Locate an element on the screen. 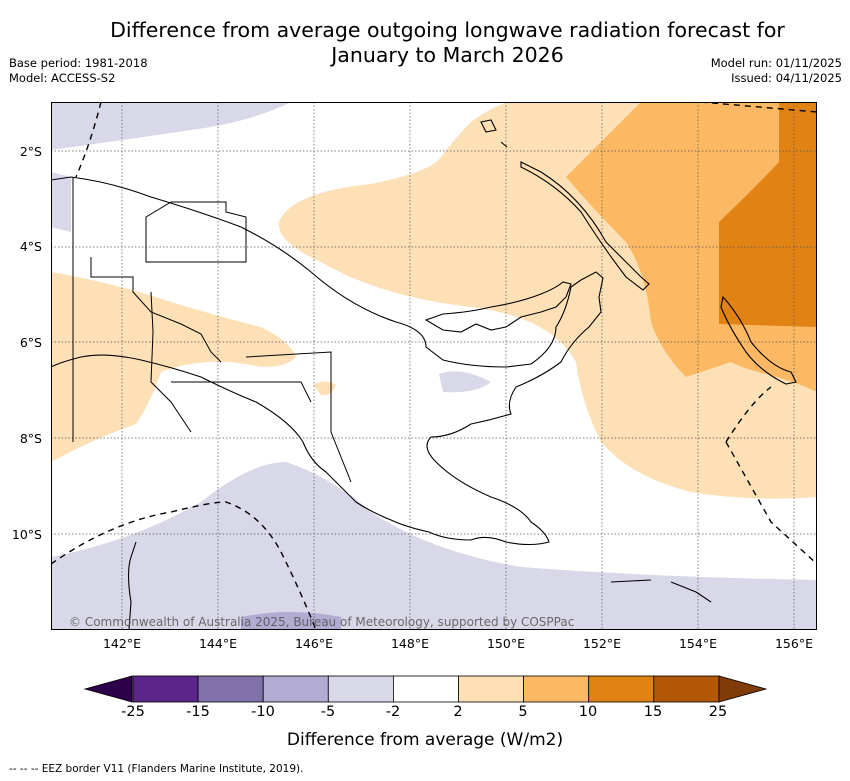  lat-label-6s: 6°S is located at coordinates (30, 342).